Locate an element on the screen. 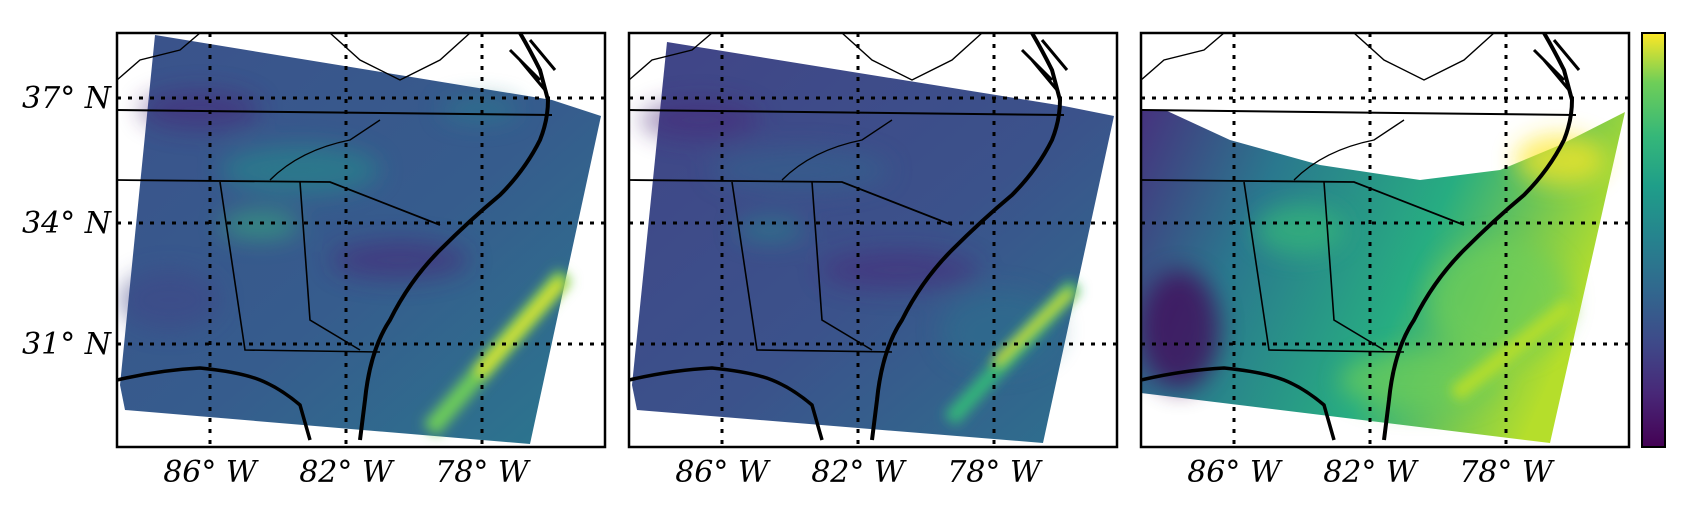 The width and height of the screenshot is (1686, 510). latitude-labels: 37° N 34° N 31° N is located at coordinates (67, 221).